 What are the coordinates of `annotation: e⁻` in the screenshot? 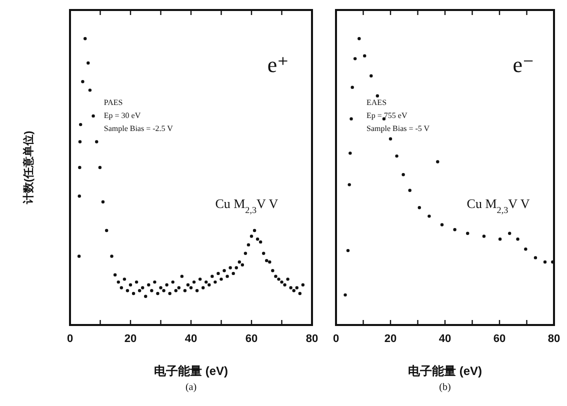 It's located at (523, 64).